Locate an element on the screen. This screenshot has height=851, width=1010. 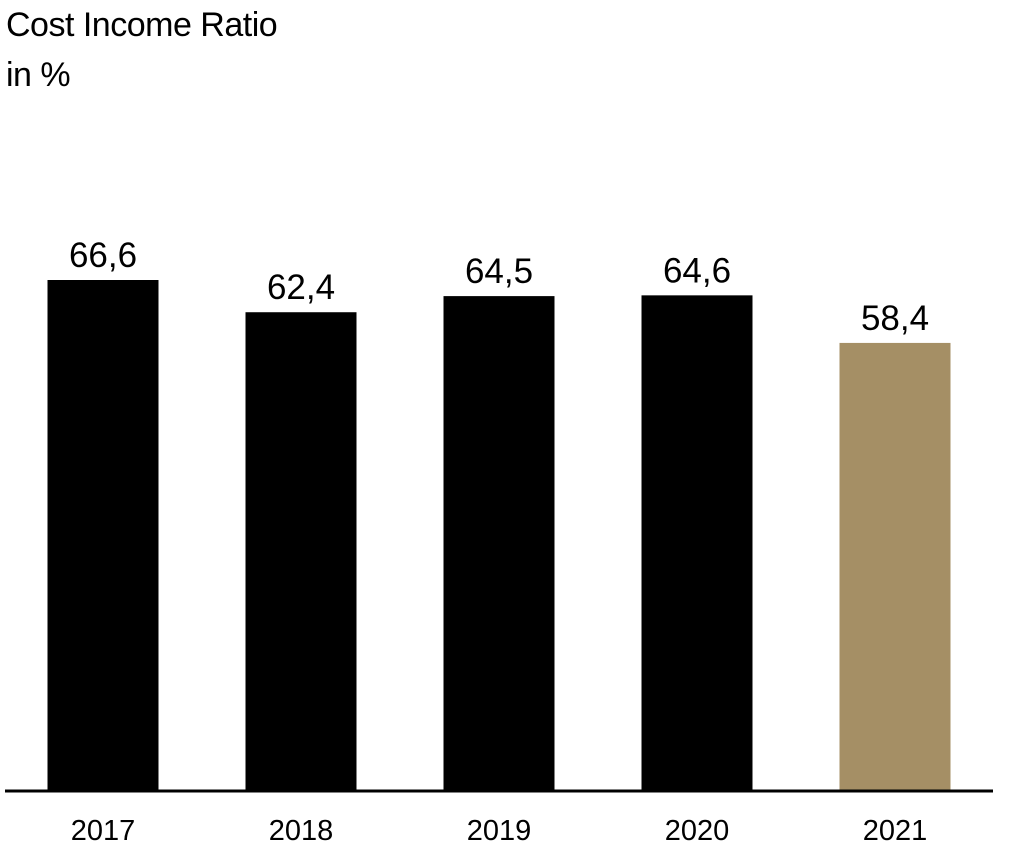
value-label-2019: 64,5 is located at coordinates (499, 271).